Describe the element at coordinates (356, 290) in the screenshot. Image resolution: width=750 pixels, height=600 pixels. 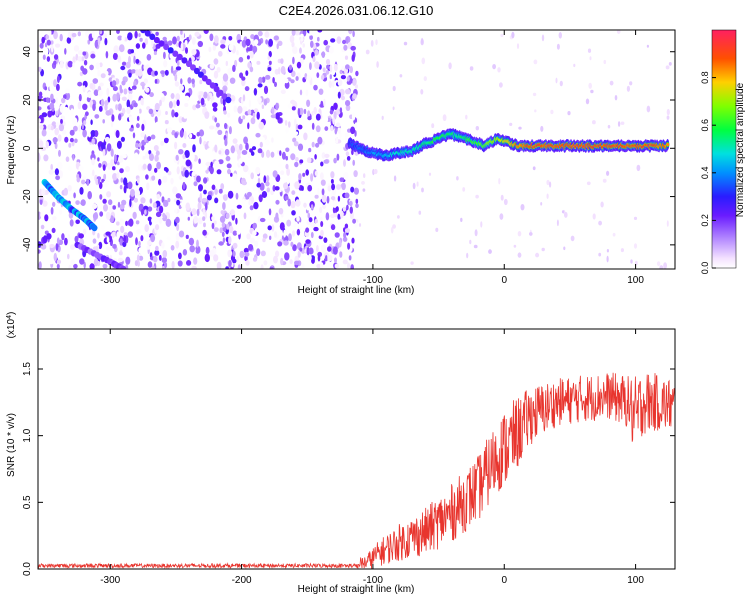
I see `spectrogram-x-label: Height of straight line (km)` at that location.